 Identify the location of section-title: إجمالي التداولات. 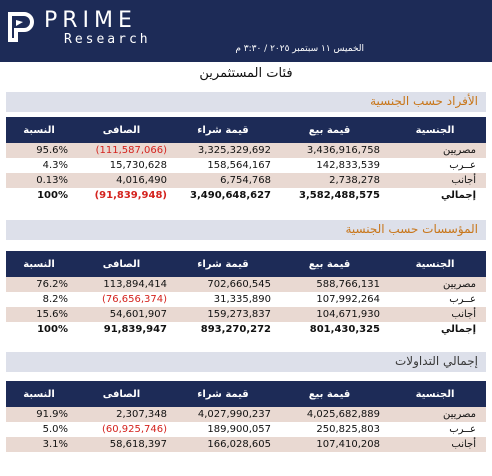
(436, 361).